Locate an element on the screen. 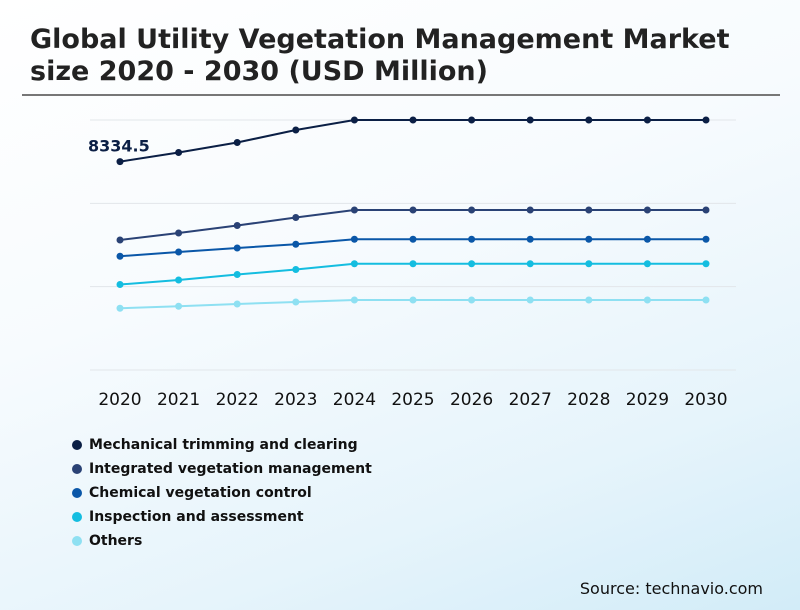 The image size is (800, 610). x-tick-label: 2020 is located at coordinates (119, 400).